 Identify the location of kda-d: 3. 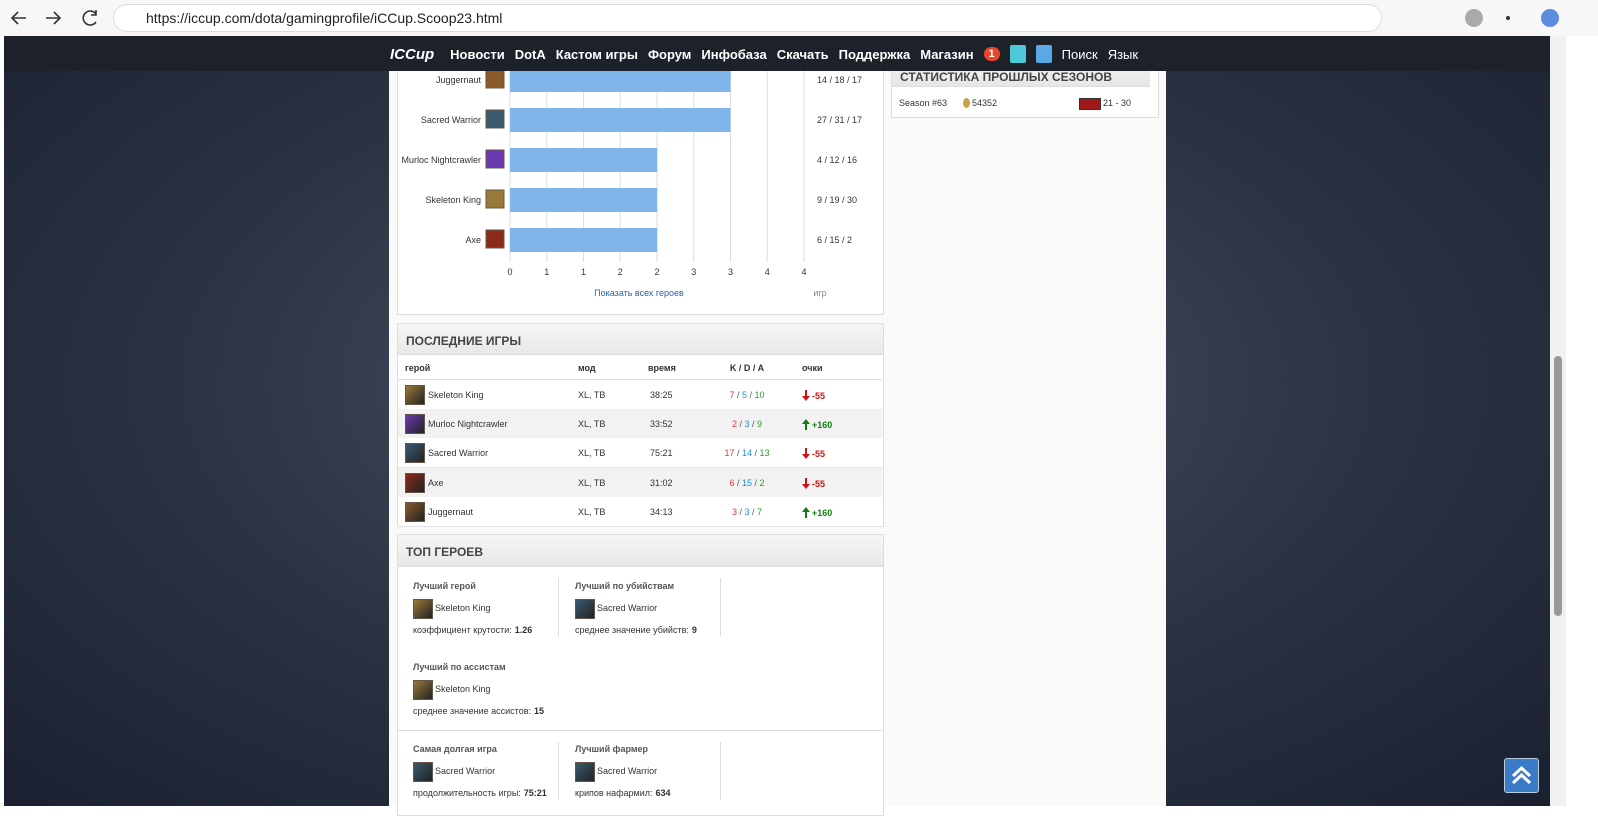
(747, 424).